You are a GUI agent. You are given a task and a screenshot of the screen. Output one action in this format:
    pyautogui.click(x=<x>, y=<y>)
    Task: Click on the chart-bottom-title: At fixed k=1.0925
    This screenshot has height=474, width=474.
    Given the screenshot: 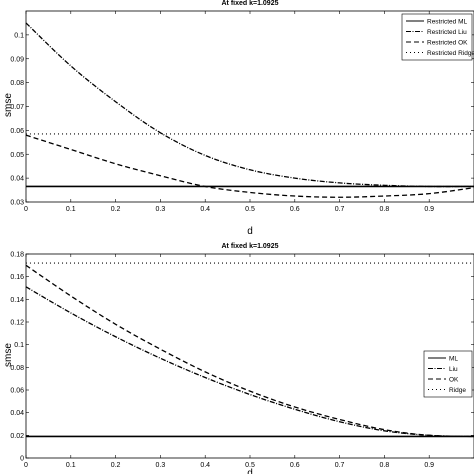 What is the action you would take?
    pyautogui.click(x=249, y=246)
    